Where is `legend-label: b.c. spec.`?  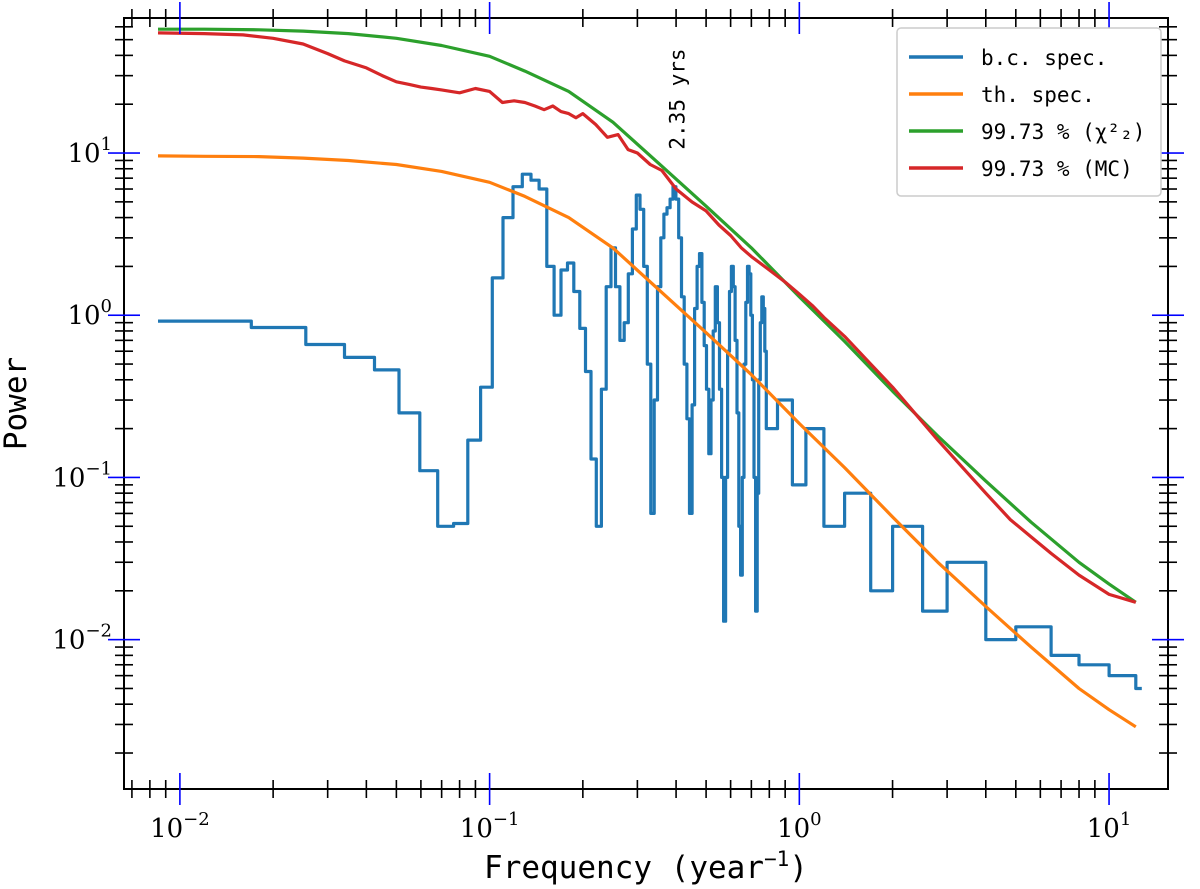 legend-label: b.c. spec. is located at coordinates (1044, 58).